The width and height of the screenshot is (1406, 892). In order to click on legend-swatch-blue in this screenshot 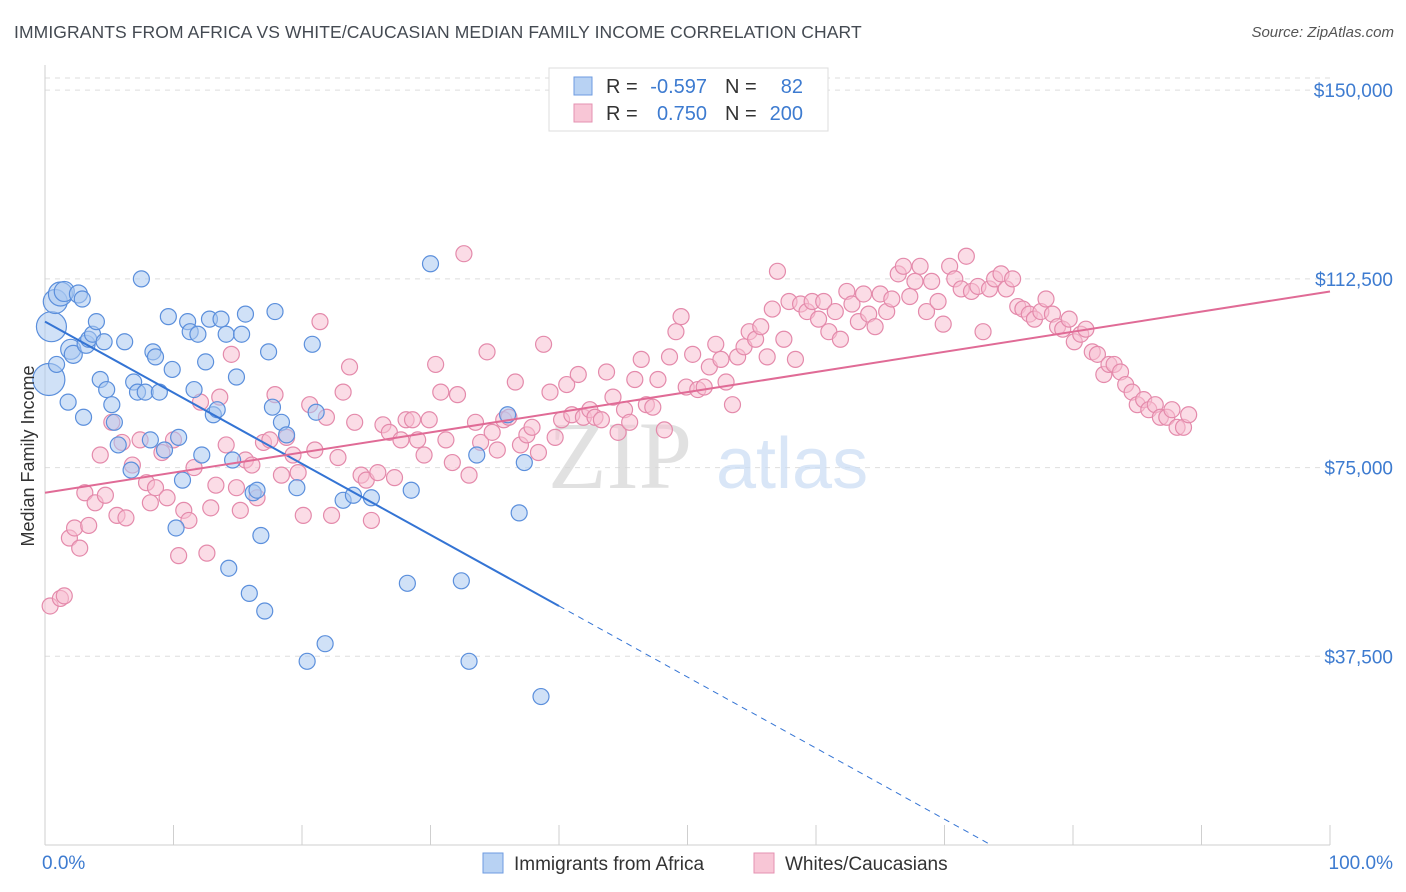, I will do `click(583, 86)`.